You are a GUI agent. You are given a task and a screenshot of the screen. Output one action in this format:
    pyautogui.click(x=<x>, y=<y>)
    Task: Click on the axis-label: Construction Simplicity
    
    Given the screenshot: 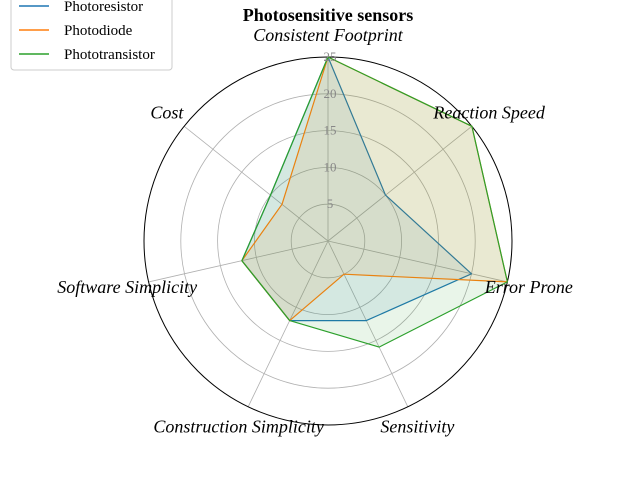 What is the action you would take?
    pyautogui.click(x=238, y=427)
    